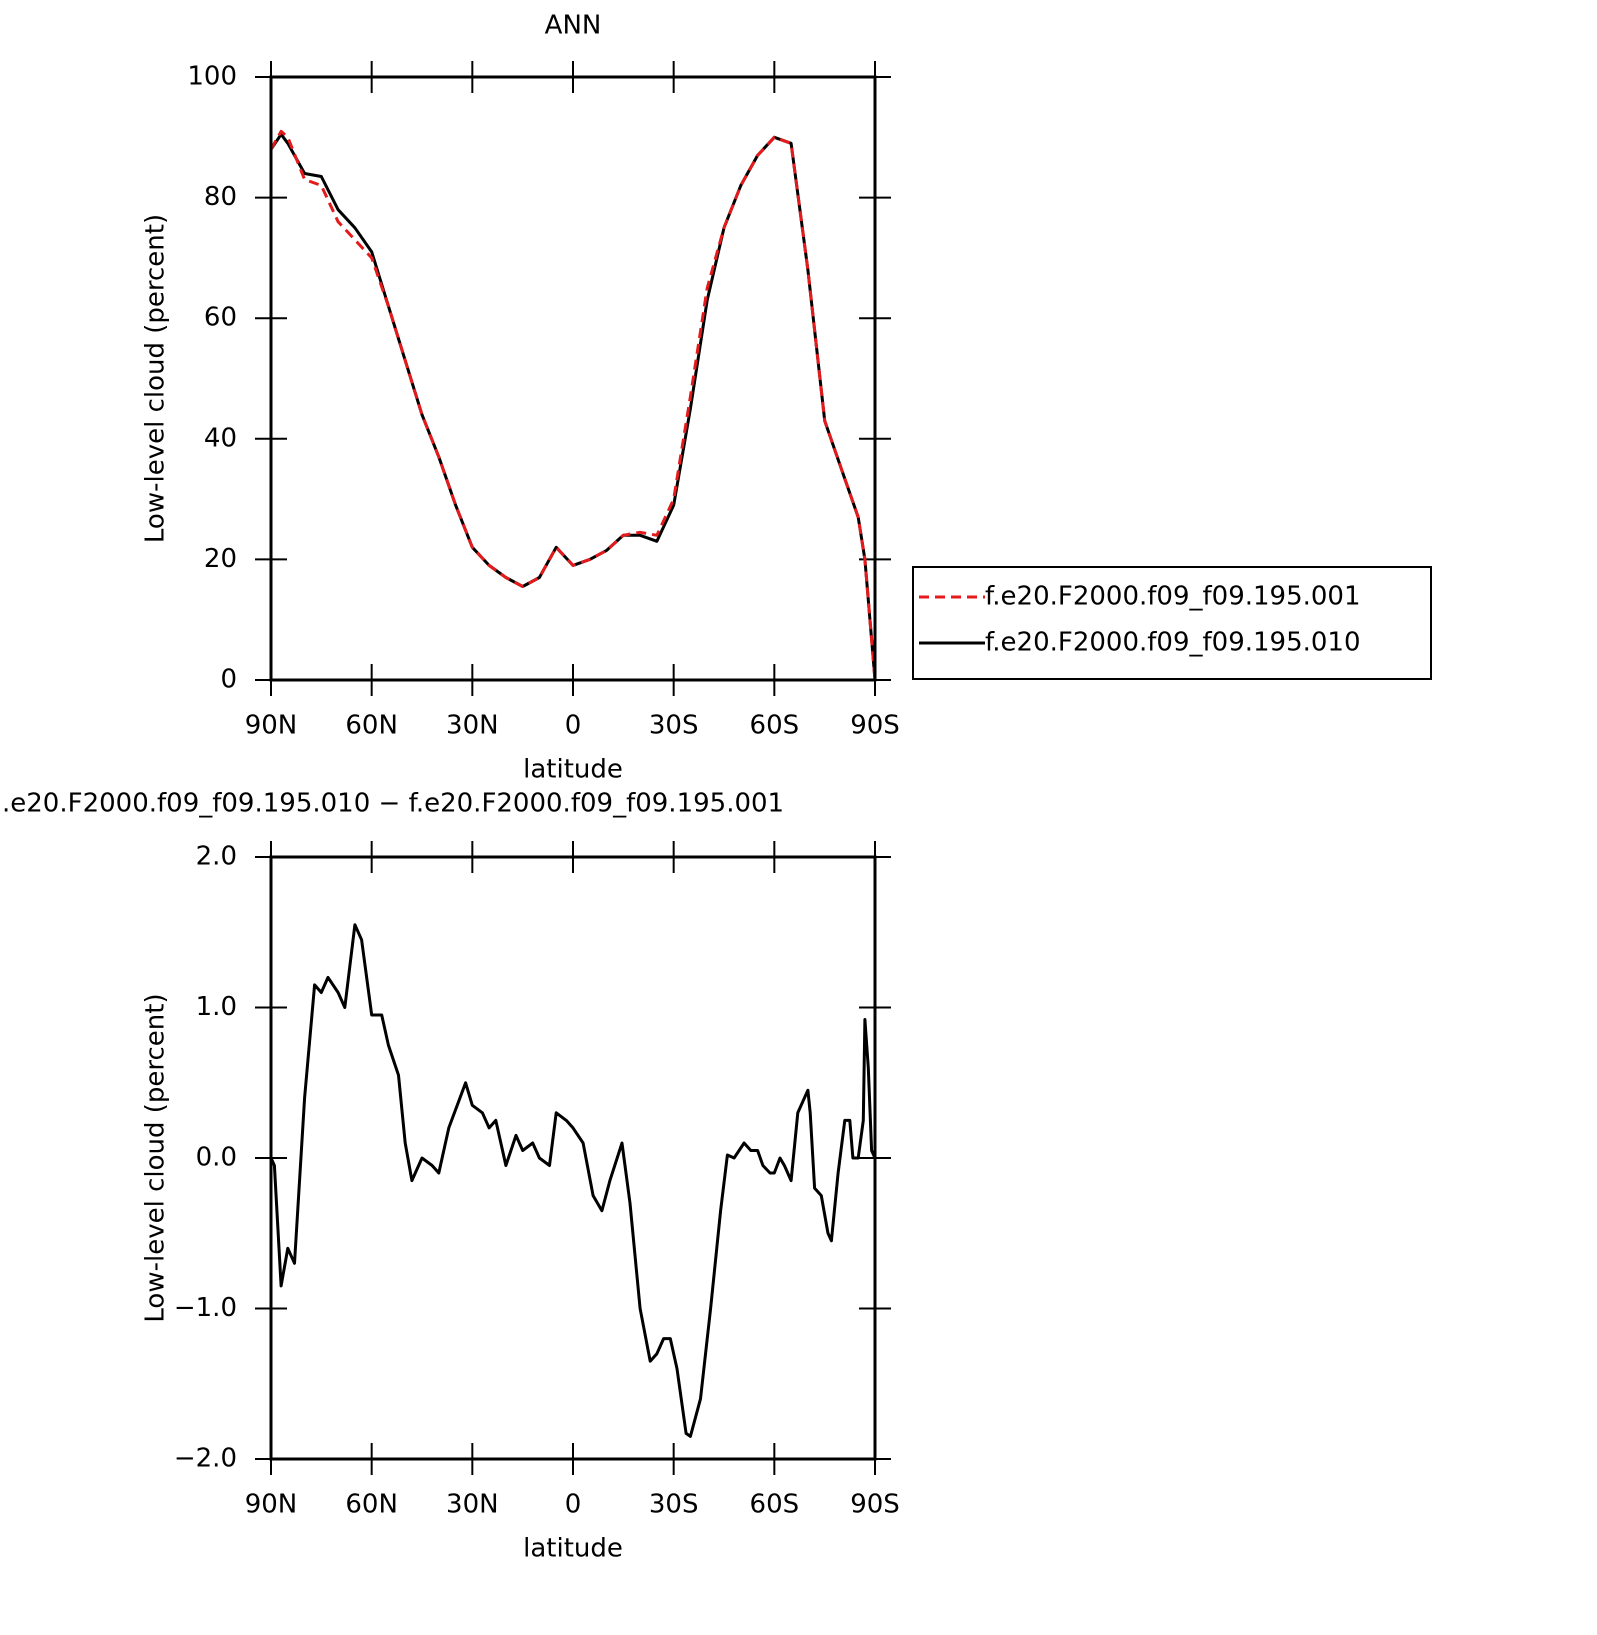  I want to click on y-tick-label: 0.0, so click(216, 1158).